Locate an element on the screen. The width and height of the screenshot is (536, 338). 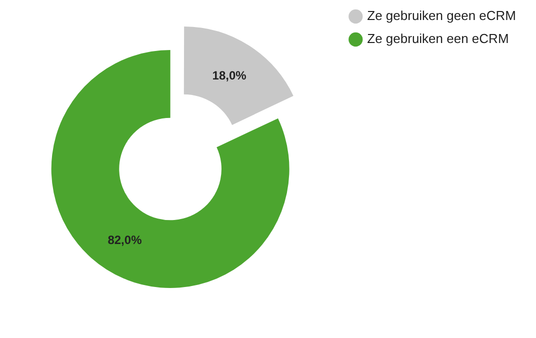
legend-label: Ze gebruiken een eCRM is located at coordinates (438, 38).